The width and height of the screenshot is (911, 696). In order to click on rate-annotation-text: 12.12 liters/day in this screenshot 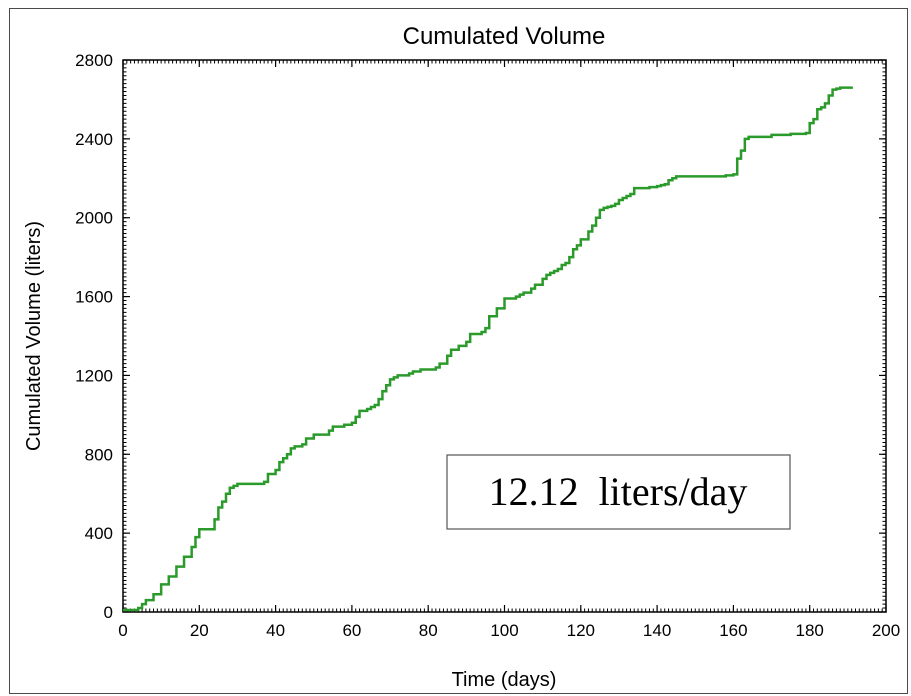, I will do `click(618, 491)`.